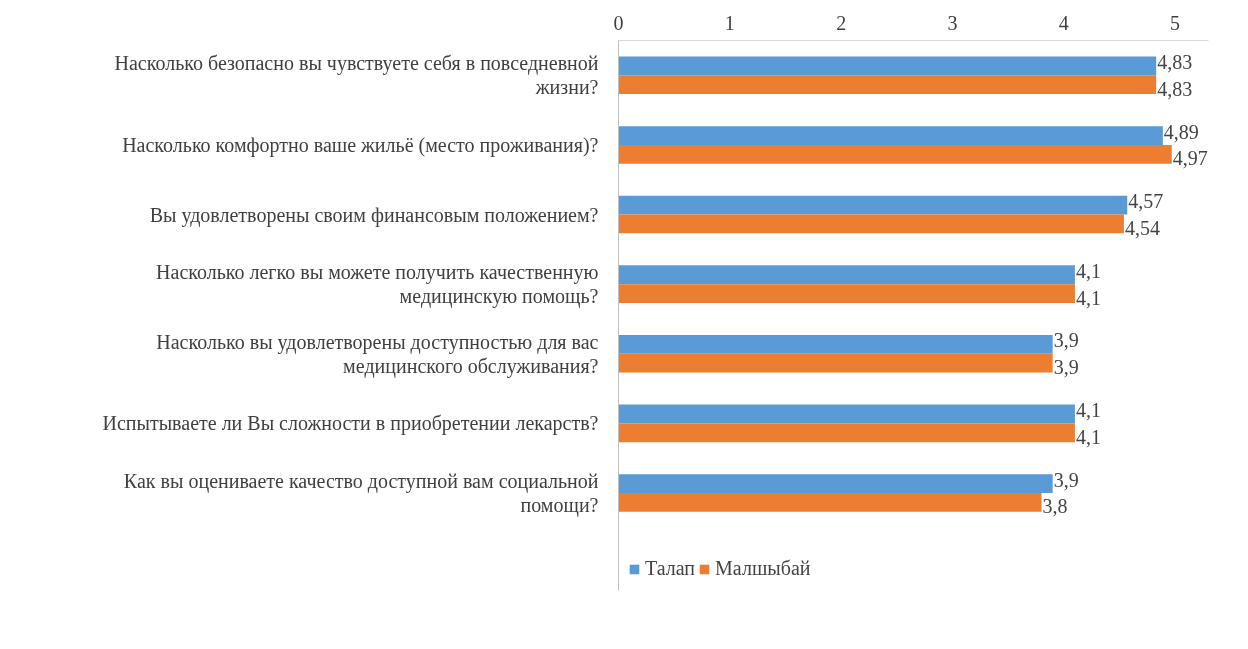 The width and height of the screenshot is (1248, 649). What do you see at coordinates (1181, 131) in the screenshot?
I see `data-label: 4,89` at bounding box center [1181, 131].